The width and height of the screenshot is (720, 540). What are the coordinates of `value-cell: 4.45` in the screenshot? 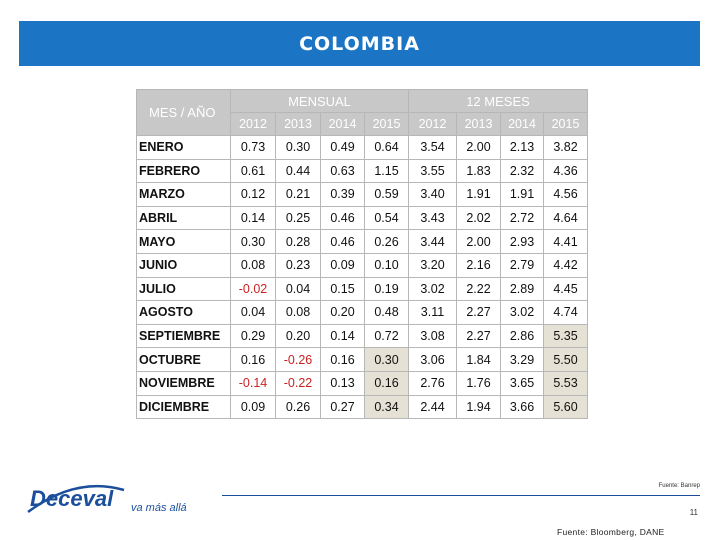 It's located at (565, 289).